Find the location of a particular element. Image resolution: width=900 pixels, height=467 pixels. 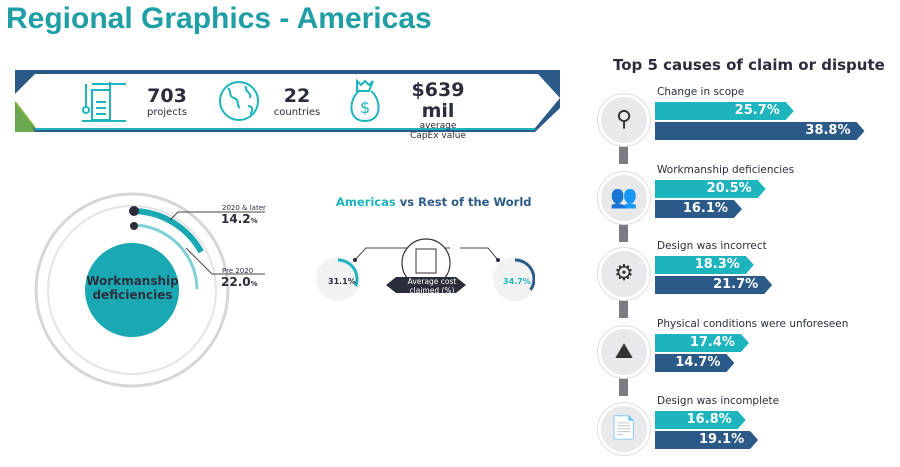

rest-bar: 19.1% is located at coordinates (706, 440).